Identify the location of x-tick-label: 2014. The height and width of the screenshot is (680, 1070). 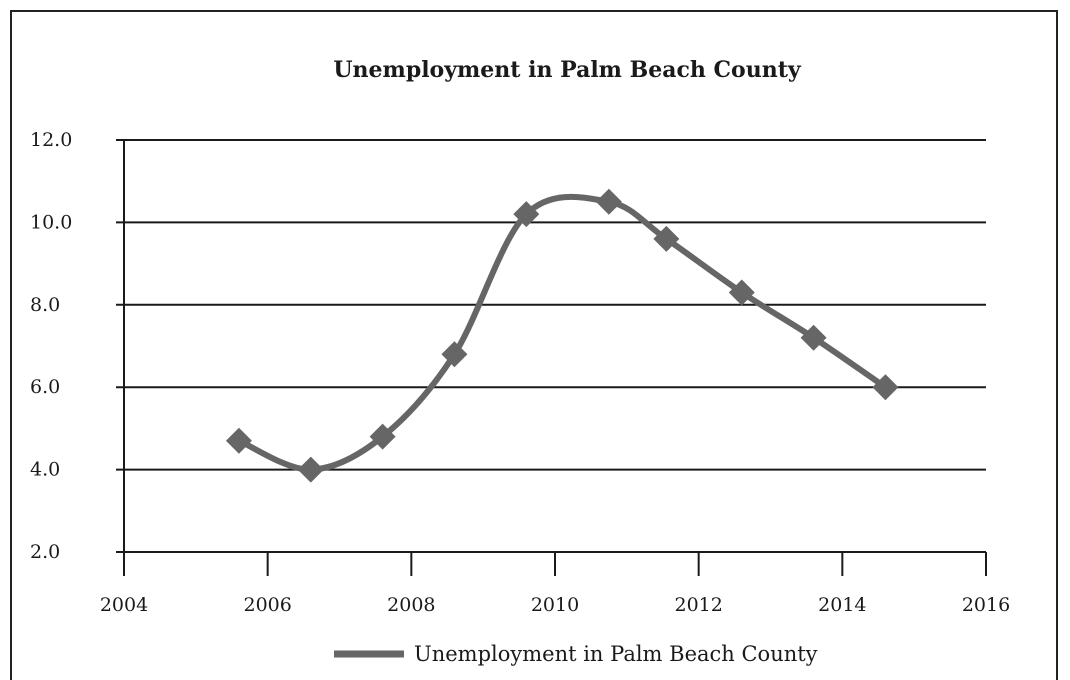
(842, 605).